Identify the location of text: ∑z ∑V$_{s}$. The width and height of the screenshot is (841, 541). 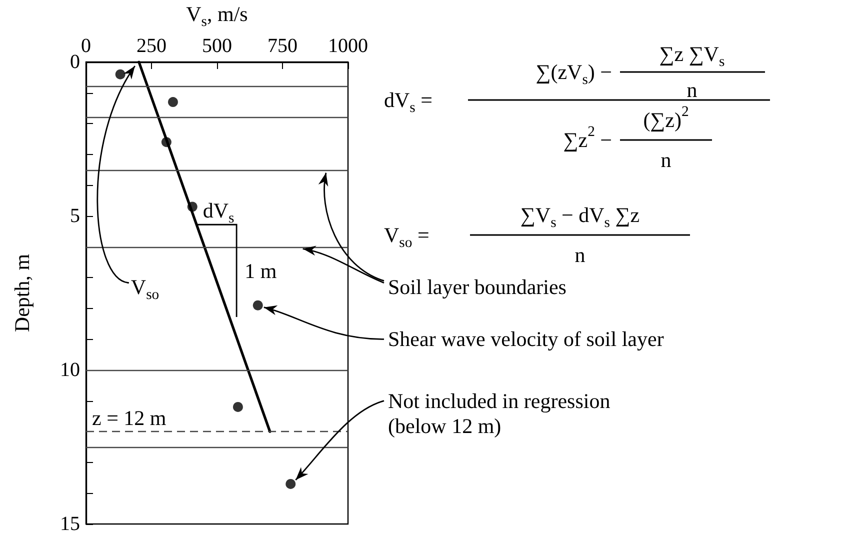
(692, 56).